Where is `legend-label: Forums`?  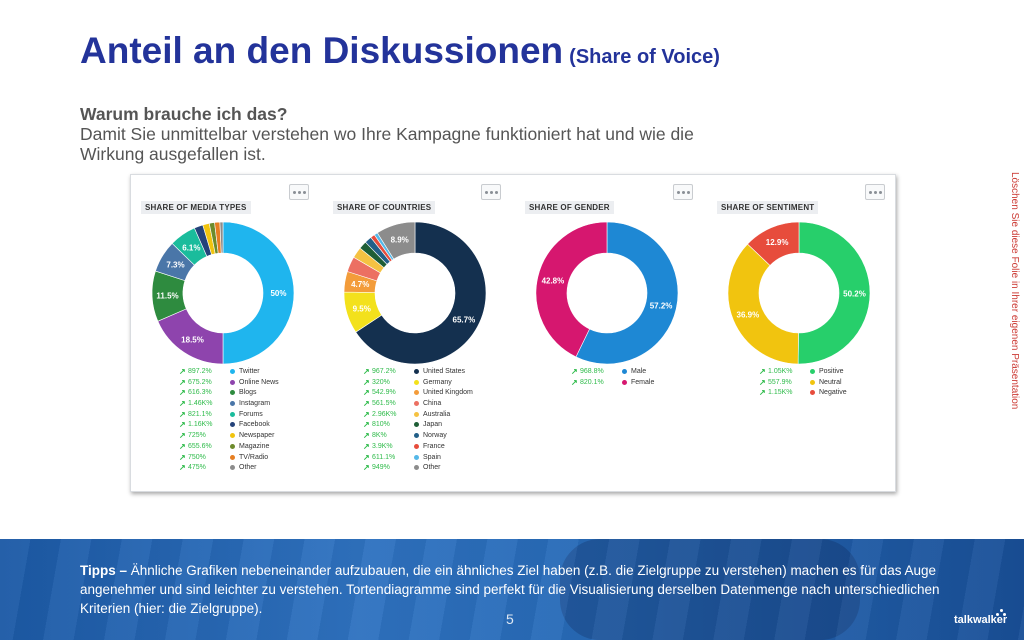 legend-label: Forums is located at coordinates (251, 414).